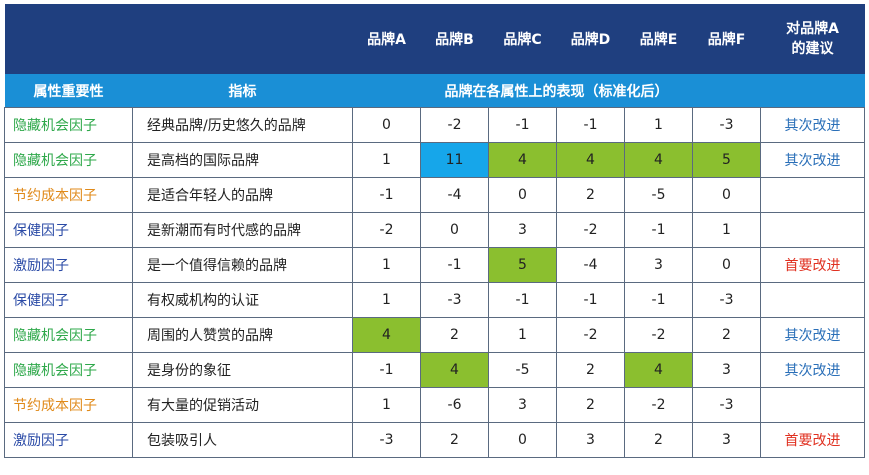 The height and width of the screenshot is (475, 869). I want to click on table-row: 隐藏机会因子 是身份的象征 -1 4 -5 2 4 3 其次改进, so click(434, 370).